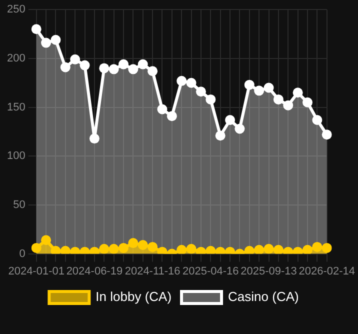  What do you see at coordinates (16, 156) in the screenshot?
I see `y-tick-label: 100` at bounding box center [16, 156].